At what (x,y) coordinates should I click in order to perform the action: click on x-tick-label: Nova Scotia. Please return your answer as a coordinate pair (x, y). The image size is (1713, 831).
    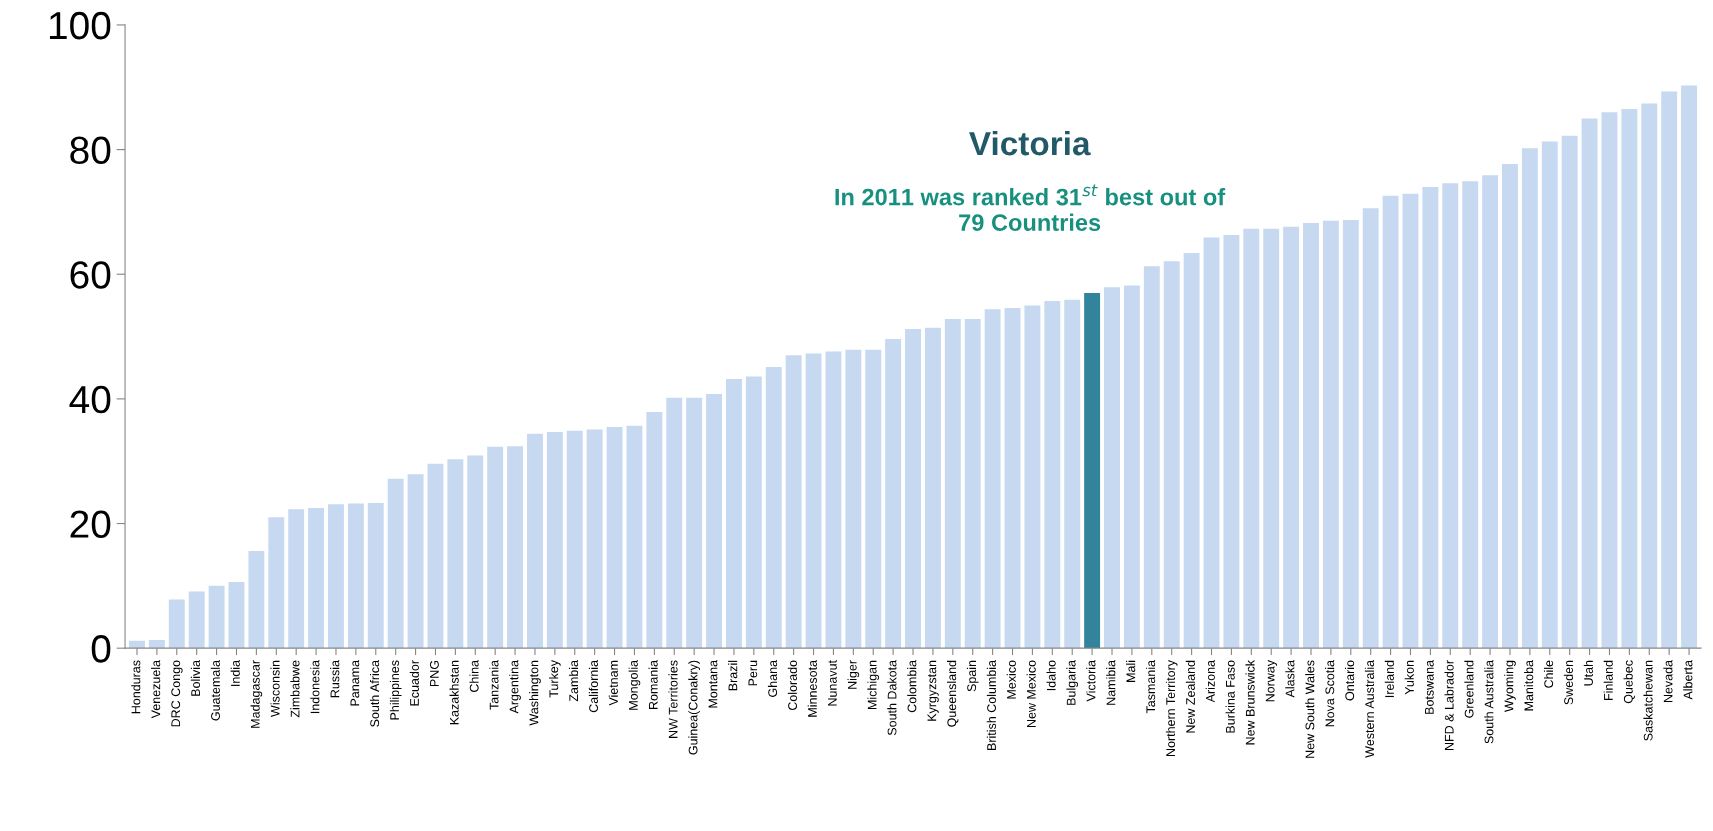
    Looking at the image, I should click on (1330, 693).